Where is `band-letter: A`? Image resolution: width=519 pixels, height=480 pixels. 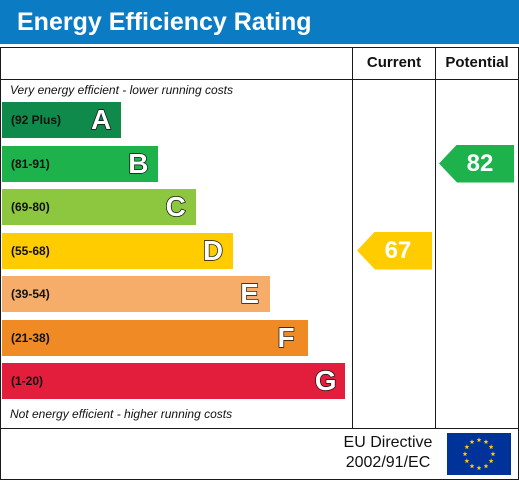
band-letter: A is located at coordinates (101, 119).